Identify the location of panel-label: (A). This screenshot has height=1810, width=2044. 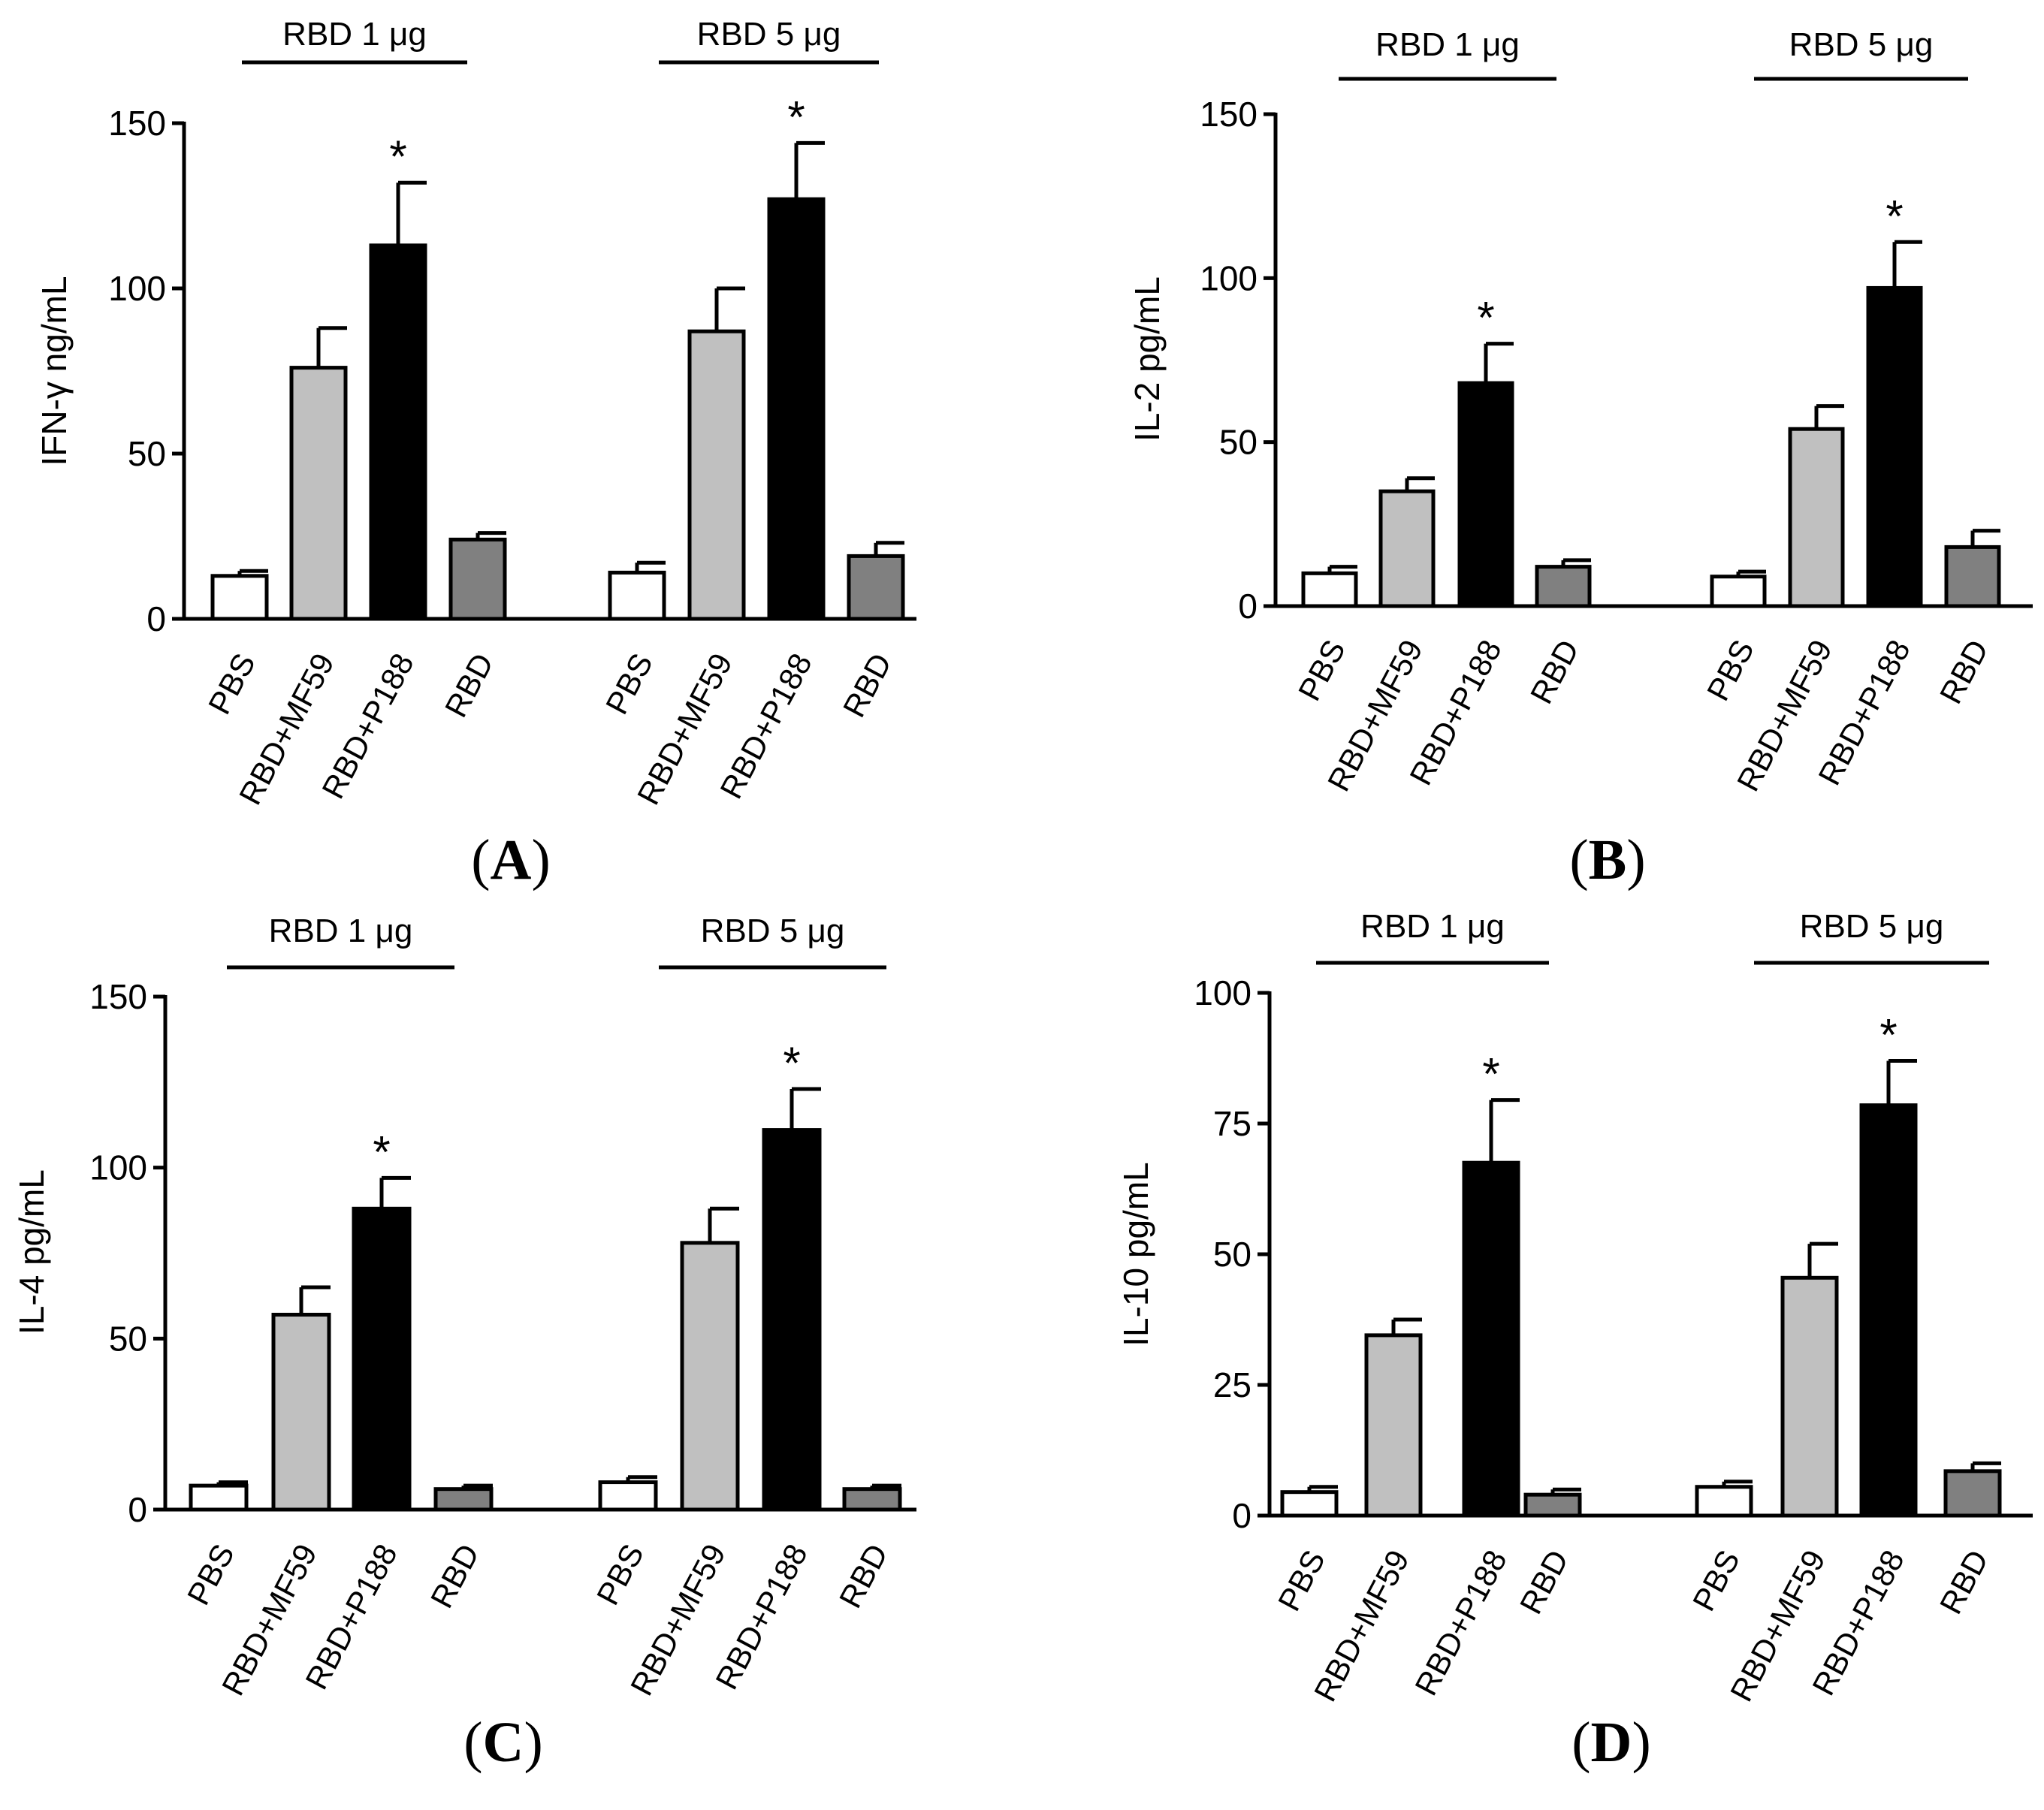
(511, 859).